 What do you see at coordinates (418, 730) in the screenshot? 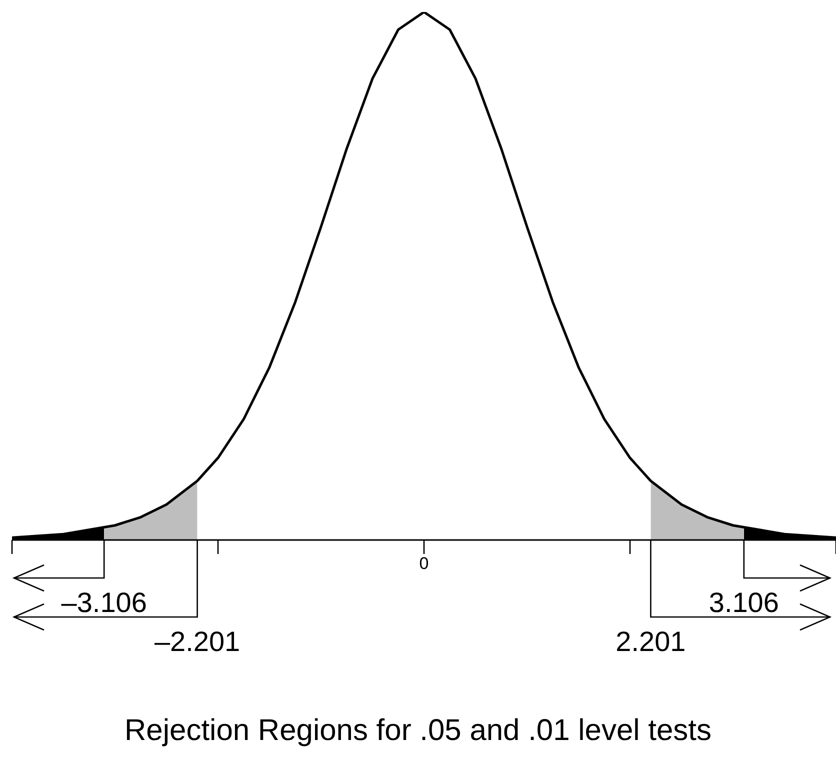
I see `x-axis-title: Rejection Regions for .05 and .01 level tests` at bounding box center [418, 730].